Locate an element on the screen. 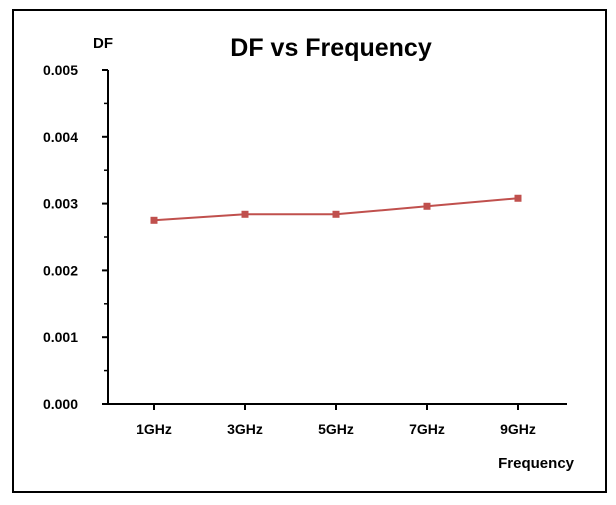 Image resolution: width=616 pixels, height=505 pixels. x-tick-label: 7GHz is located at coordinates (427, 429).